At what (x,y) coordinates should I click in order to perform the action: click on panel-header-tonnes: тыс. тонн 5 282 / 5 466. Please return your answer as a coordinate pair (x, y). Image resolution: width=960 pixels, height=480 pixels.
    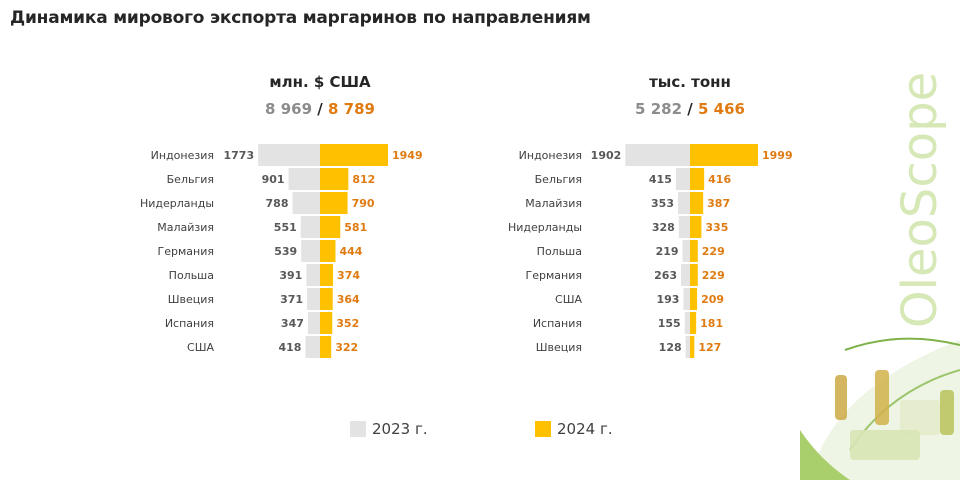
    Looking at the image, I should click on (690, 95).